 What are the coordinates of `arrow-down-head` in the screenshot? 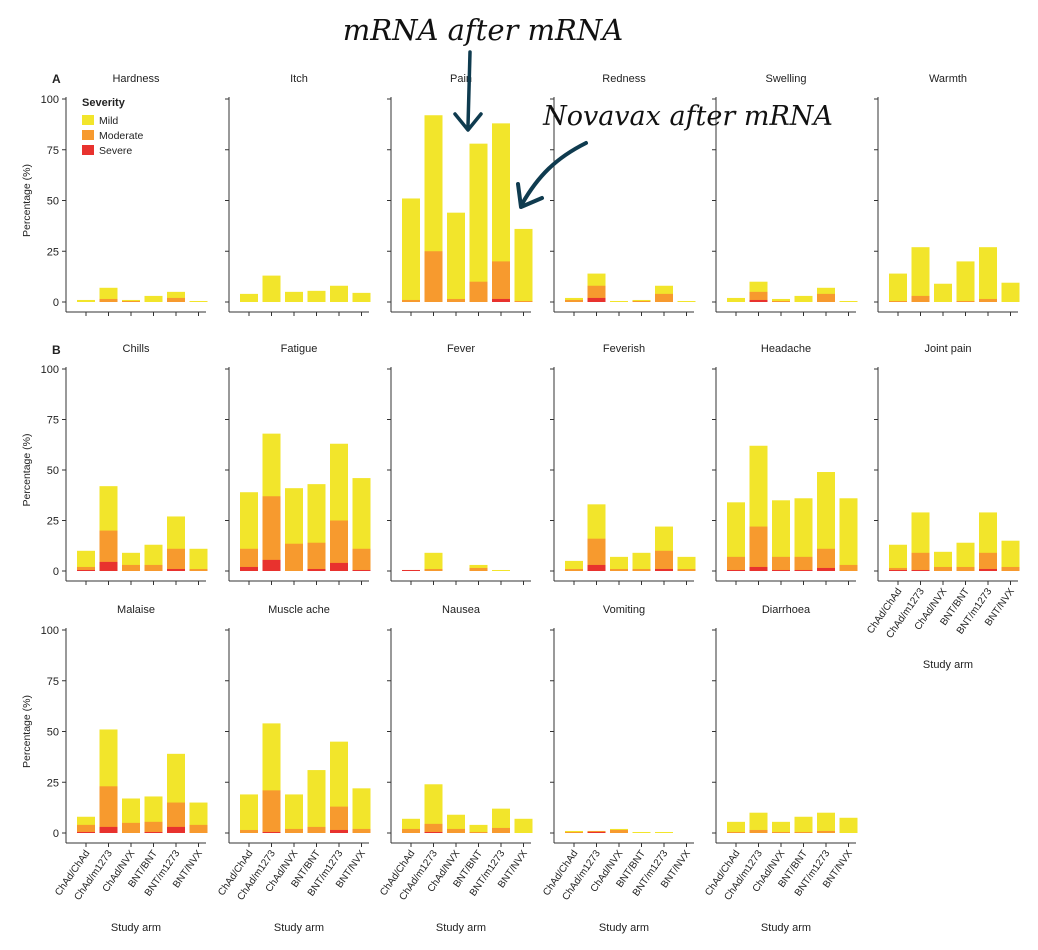 It's located at (468, 122).